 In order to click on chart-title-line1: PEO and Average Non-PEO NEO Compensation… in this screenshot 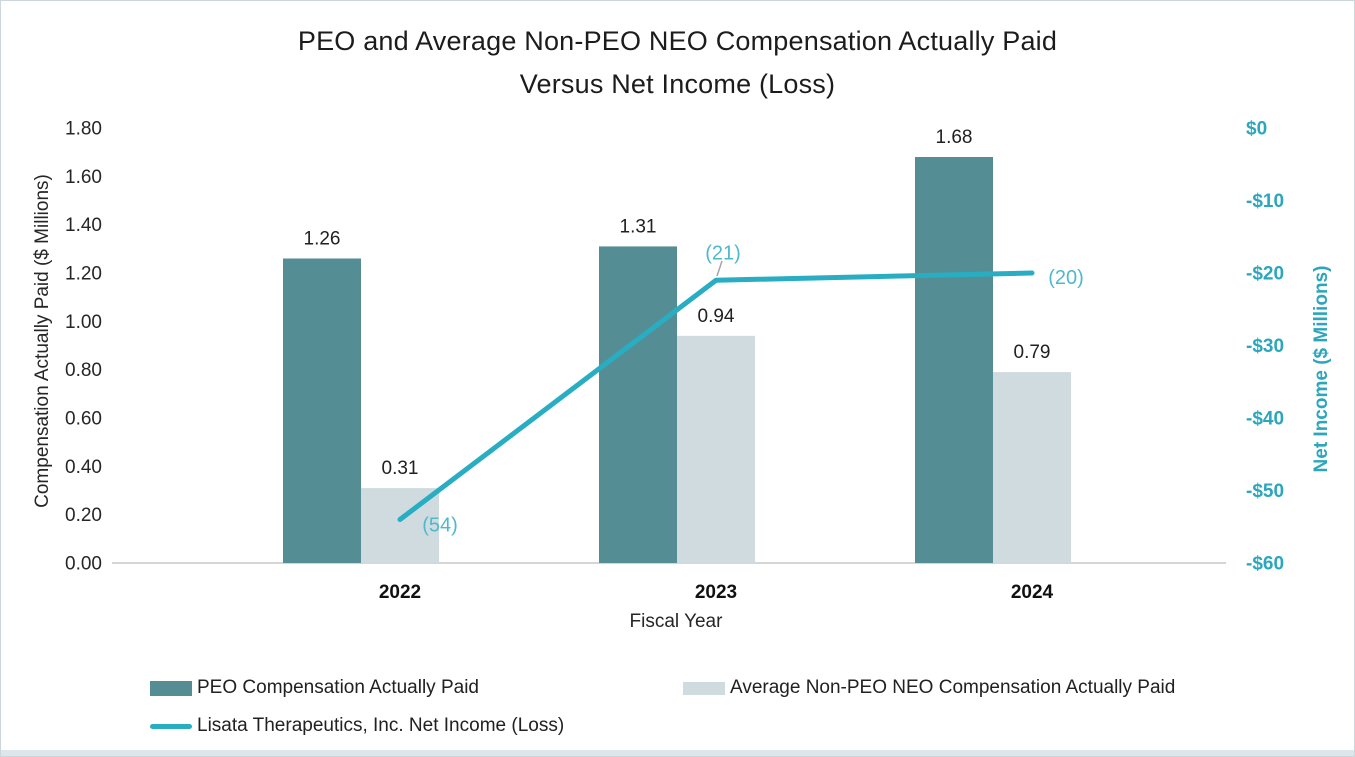, I will do `click(677, 41)`.